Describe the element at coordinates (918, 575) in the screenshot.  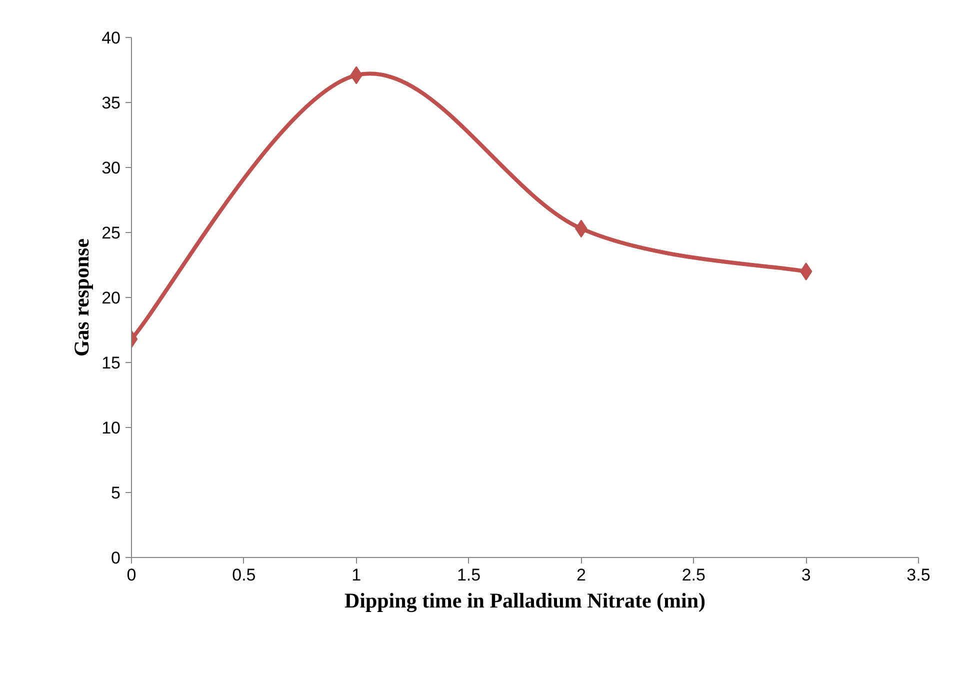
I see `x-tick-label: 3.5` at that location.